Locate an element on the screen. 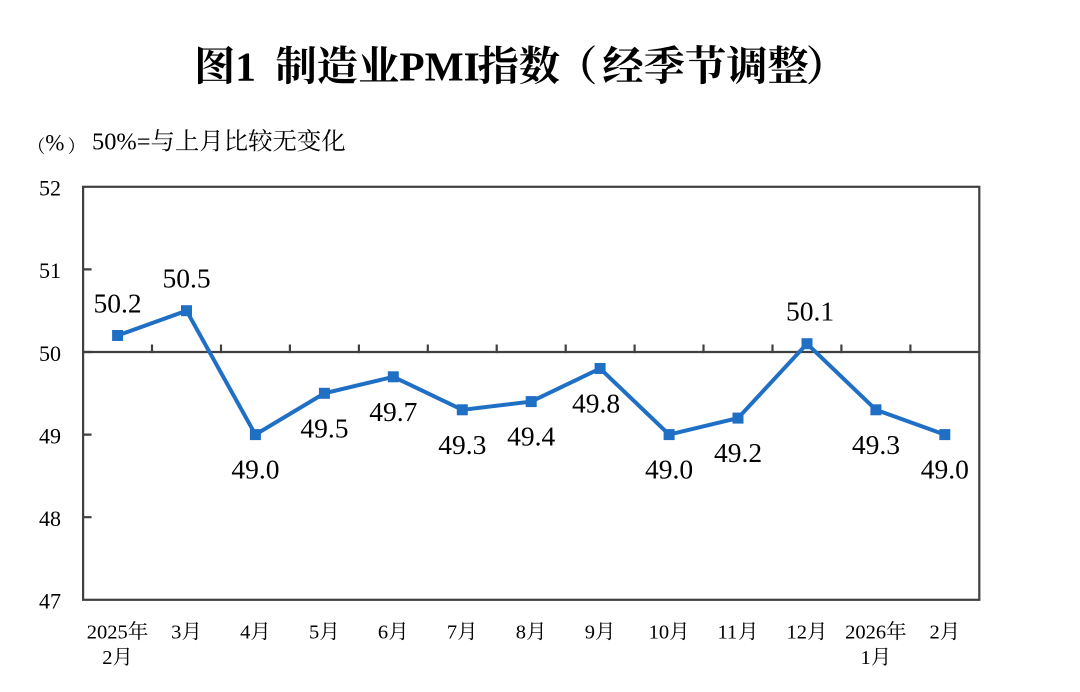  svg-text: 8 is located at coordinates (521, 633).